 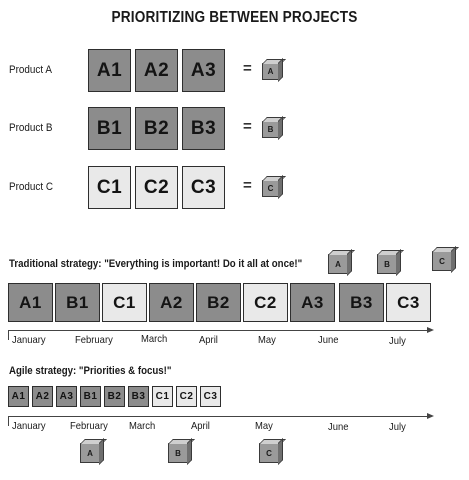 I want to click on agile-result-cube-c: C, so click(x=269, y=453).